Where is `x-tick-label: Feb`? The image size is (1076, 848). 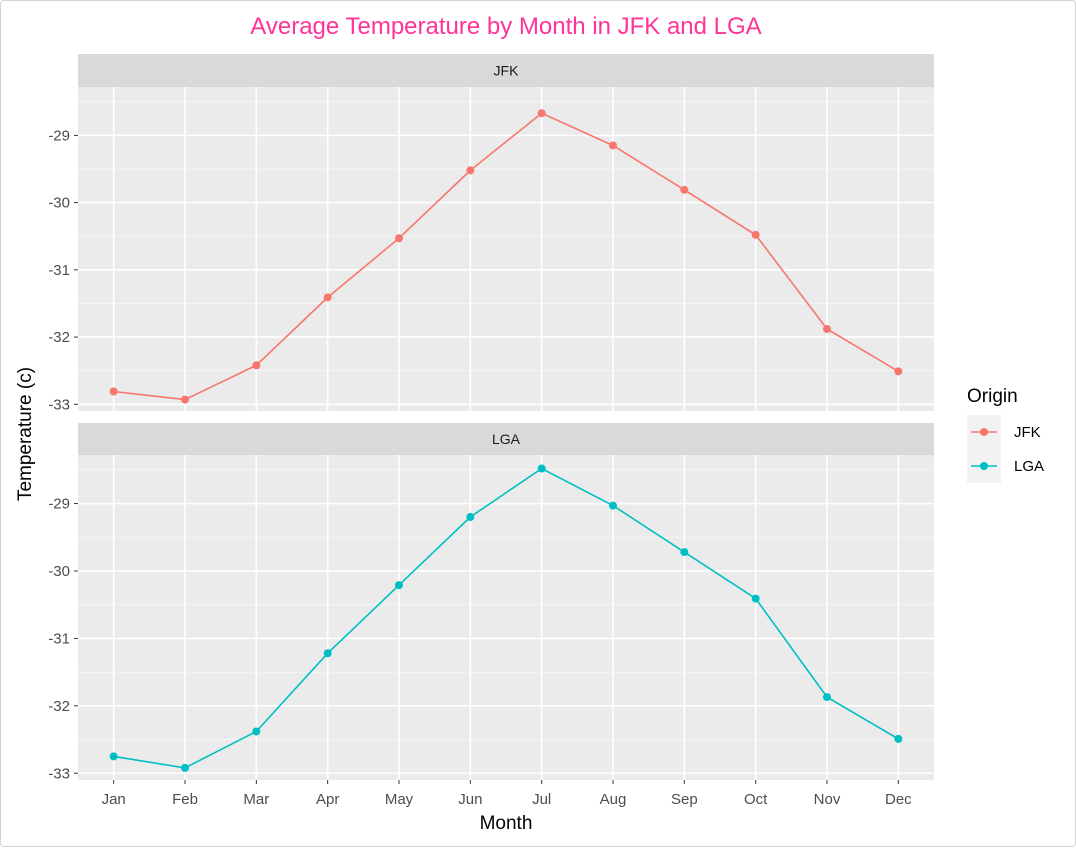 x-tick-label: Feb is located at coordinates (185, 799).